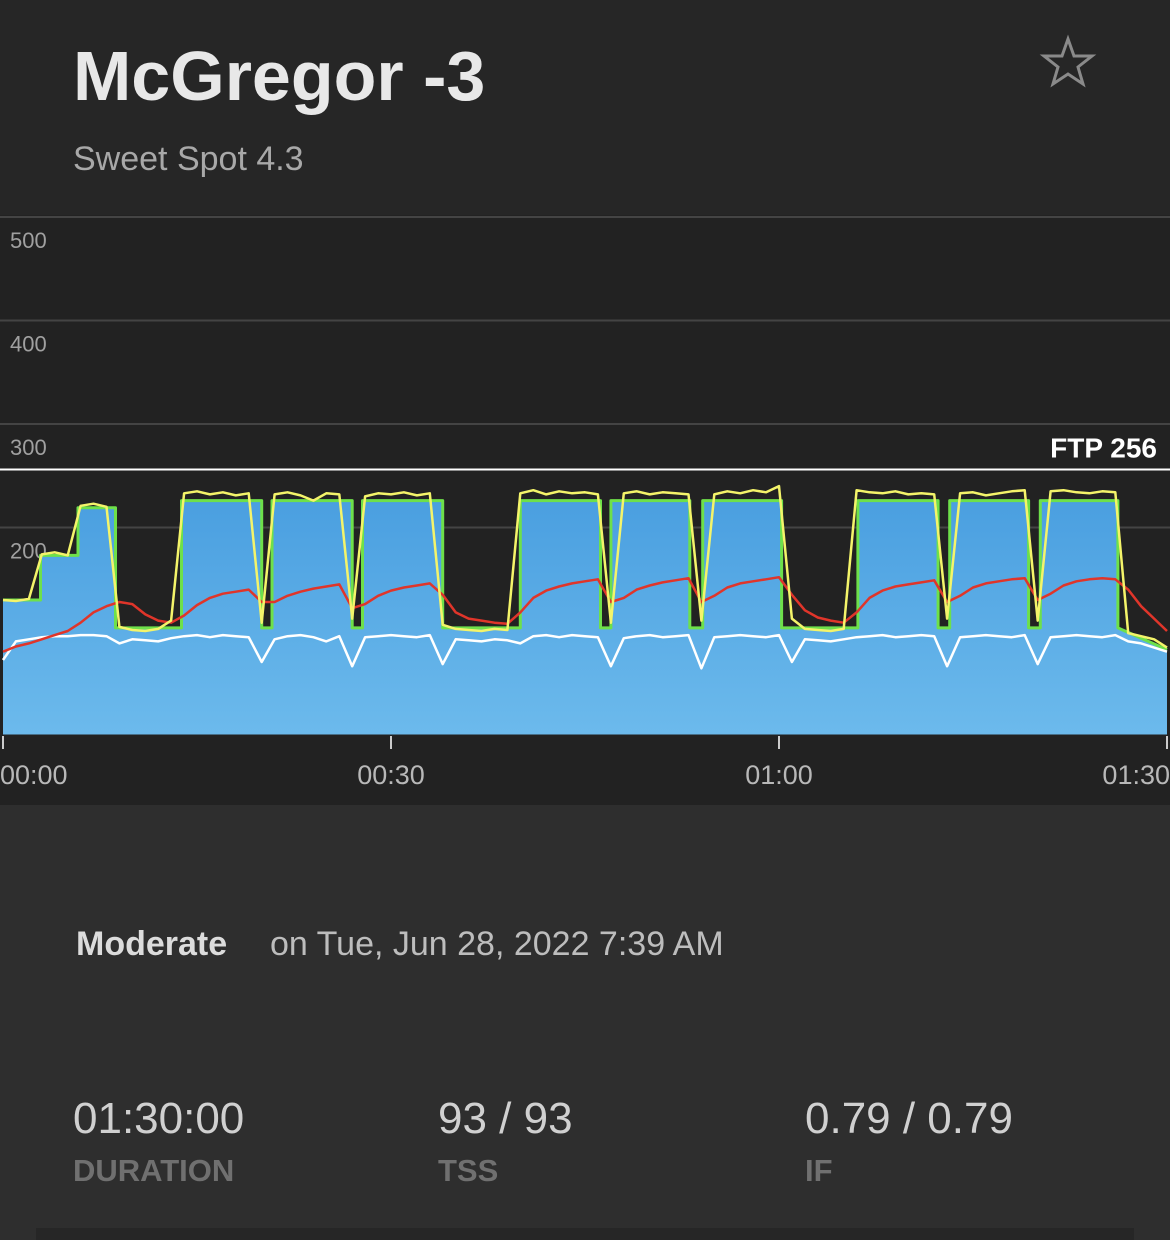 The height and width of the screenshot is (1240, 1170). Describe the element at coordinates (505, 1118) in the screenshot. I see `stat-value: 93 / 93` at that location.